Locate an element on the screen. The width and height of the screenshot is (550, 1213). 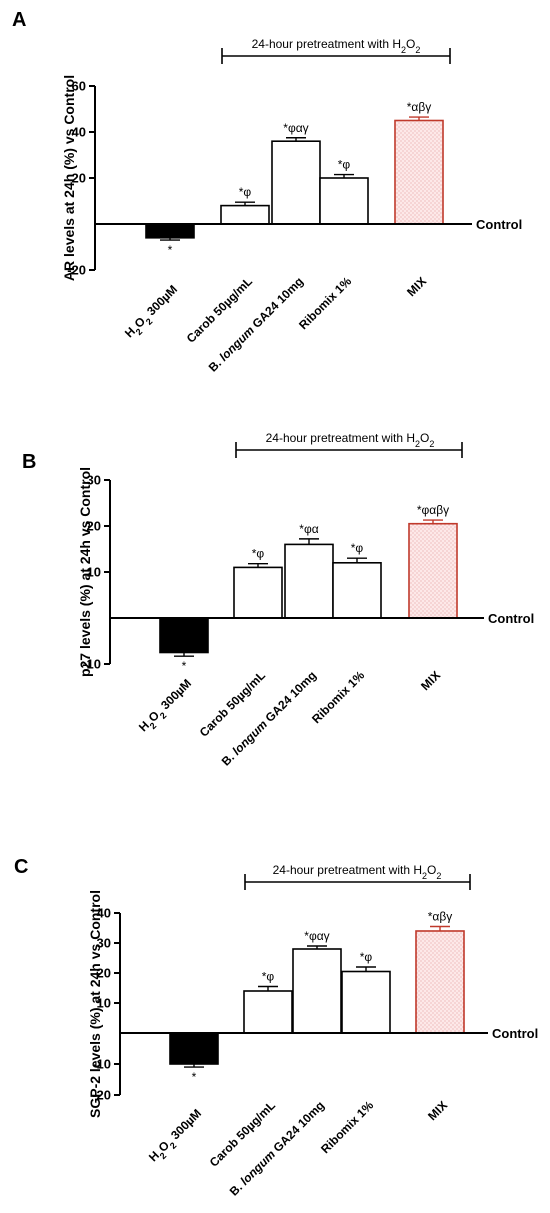
significance-label: *φαβγ is located at coordinates (433, 510).